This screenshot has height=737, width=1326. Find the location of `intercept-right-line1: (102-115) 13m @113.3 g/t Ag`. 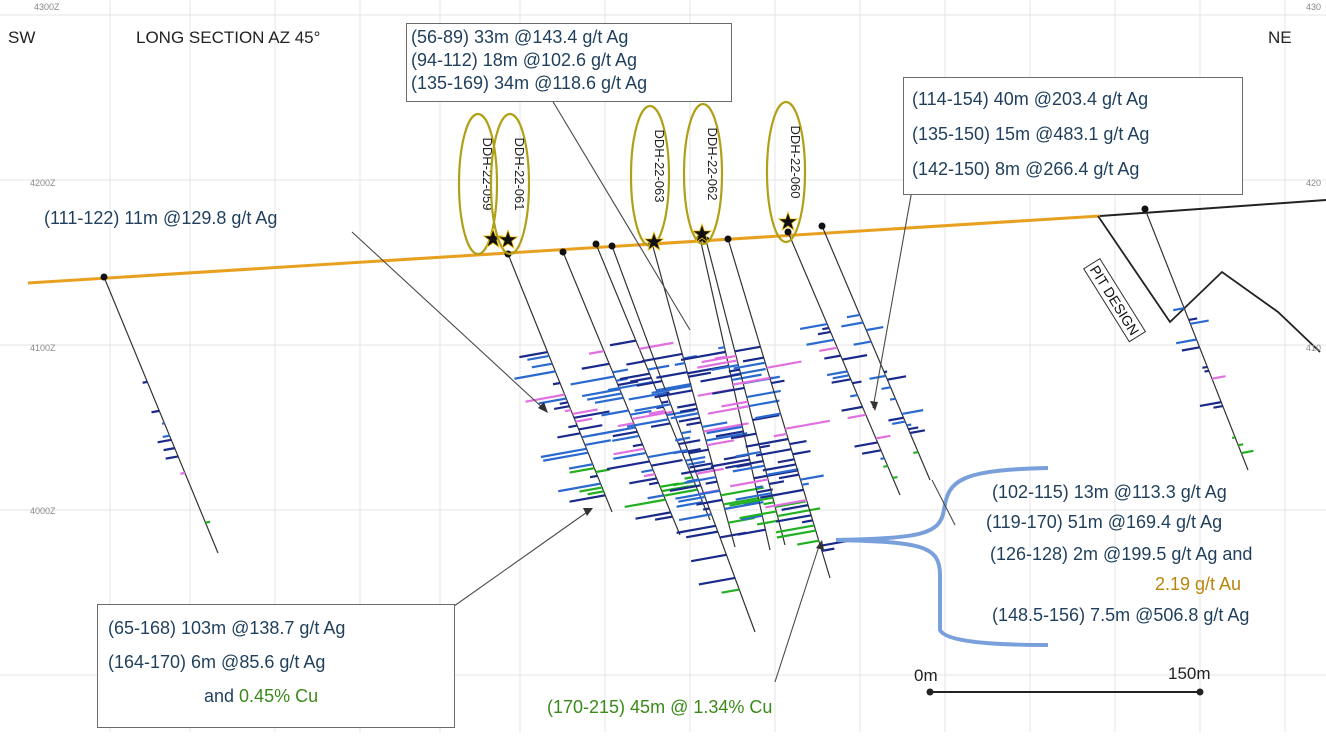

intercept-right-line1: (102-115) 13m @113.3 g/t Ag is located at coordinates (1109, 492).